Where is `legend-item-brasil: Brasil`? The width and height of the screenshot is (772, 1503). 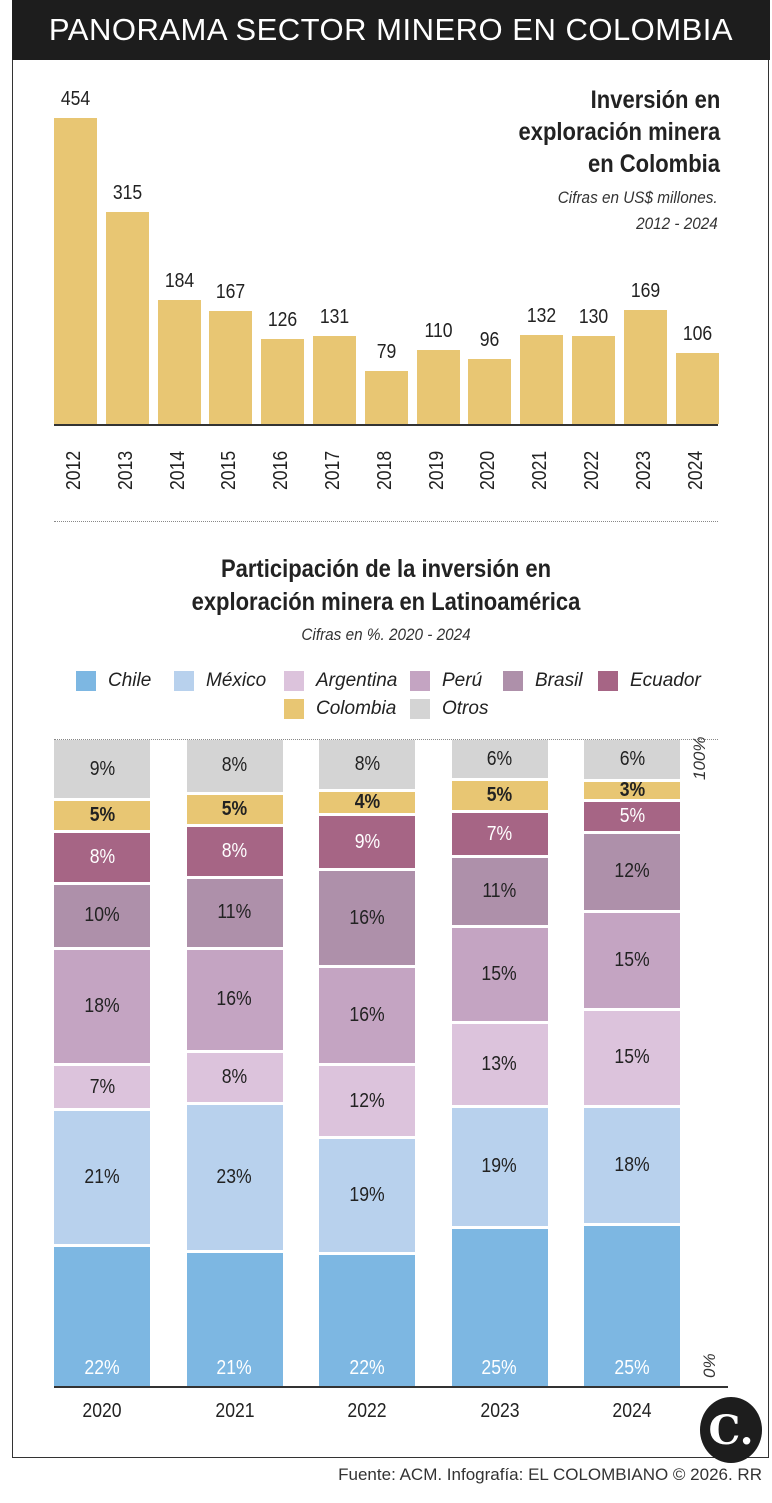
legend-item-brasil: Brasil is located at coordinates (543, 681).